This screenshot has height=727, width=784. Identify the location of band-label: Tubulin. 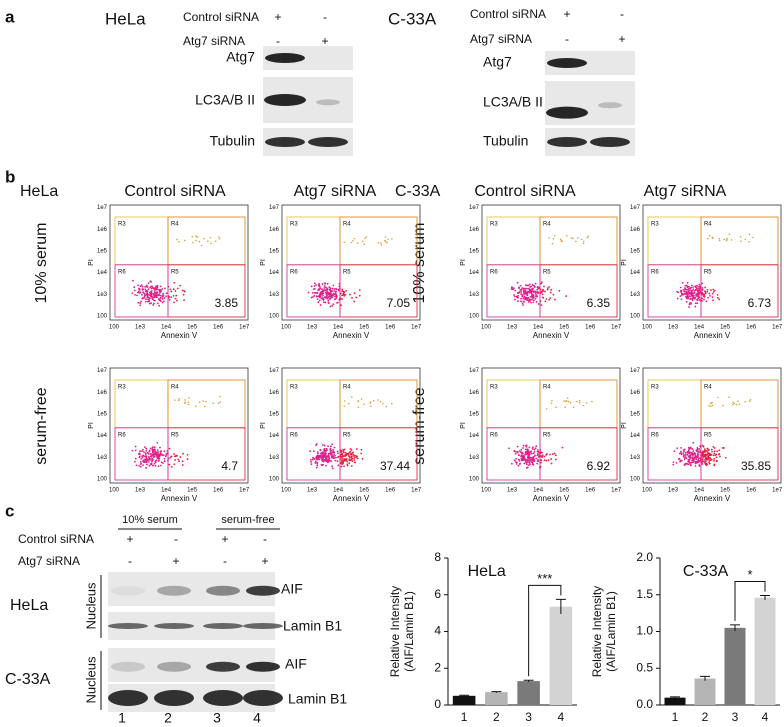
(505, 141).